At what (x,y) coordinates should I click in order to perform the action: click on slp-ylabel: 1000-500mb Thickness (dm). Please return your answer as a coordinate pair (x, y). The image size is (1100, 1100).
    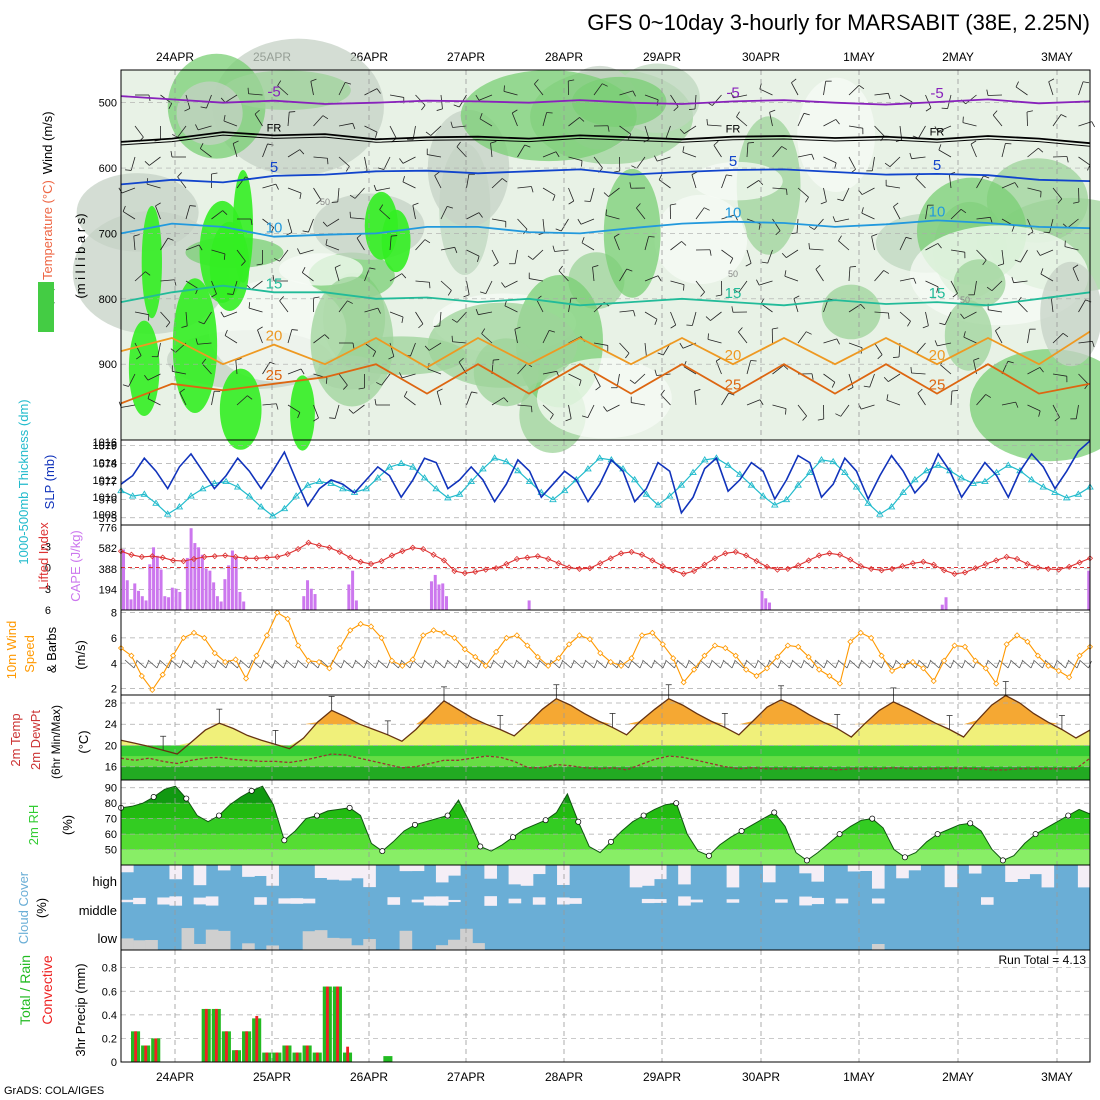
    Looking at the image, I should click on (23, 481).